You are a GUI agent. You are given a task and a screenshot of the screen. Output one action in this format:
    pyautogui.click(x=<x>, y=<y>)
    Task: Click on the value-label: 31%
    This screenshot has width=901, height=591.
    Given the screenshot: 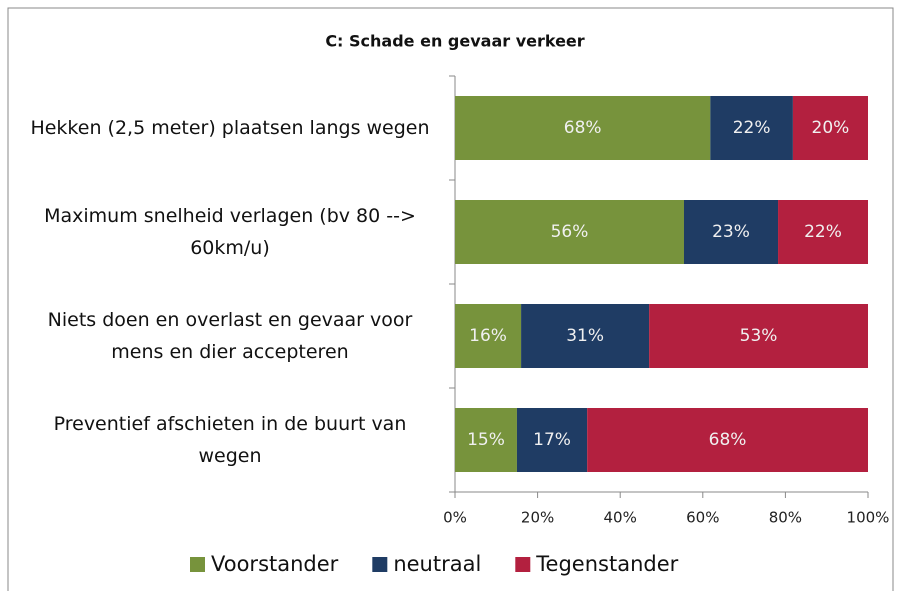 What is the action you would take?
    pyautogui.click(x=585, y=336)
    